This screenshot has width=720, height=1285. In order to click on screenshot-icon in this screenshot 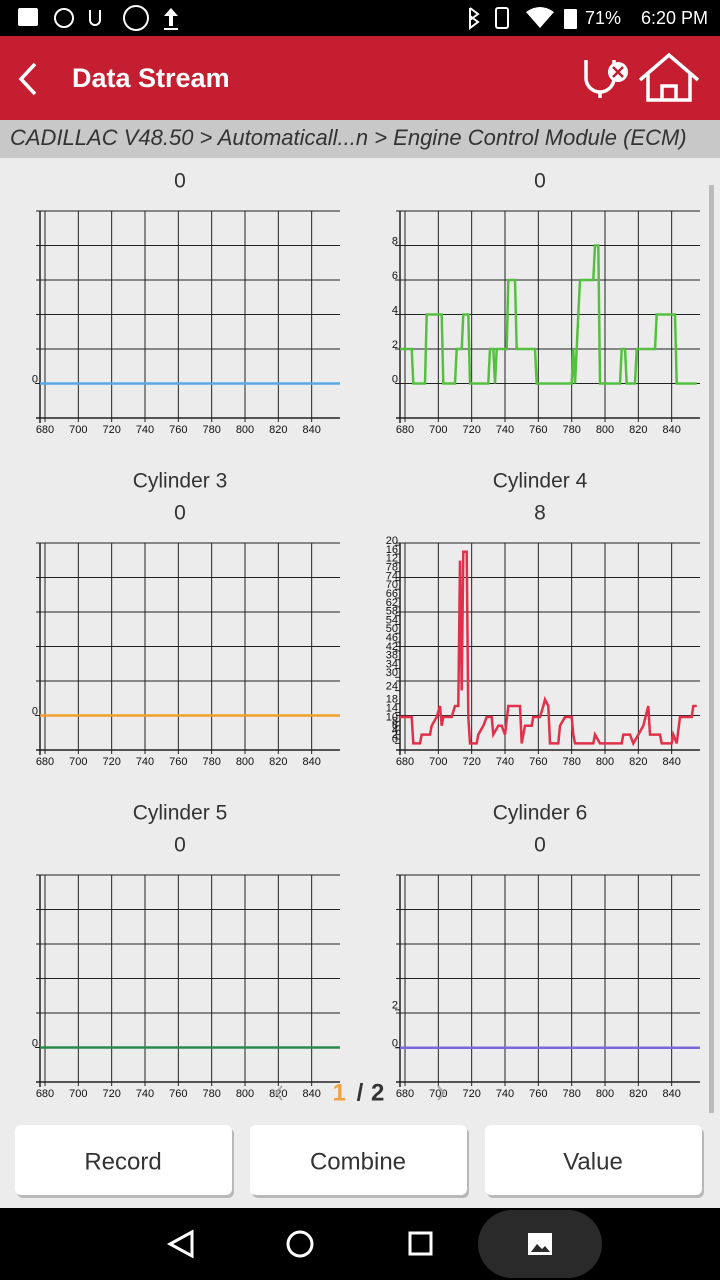, I will do `click(540, 1244)`.